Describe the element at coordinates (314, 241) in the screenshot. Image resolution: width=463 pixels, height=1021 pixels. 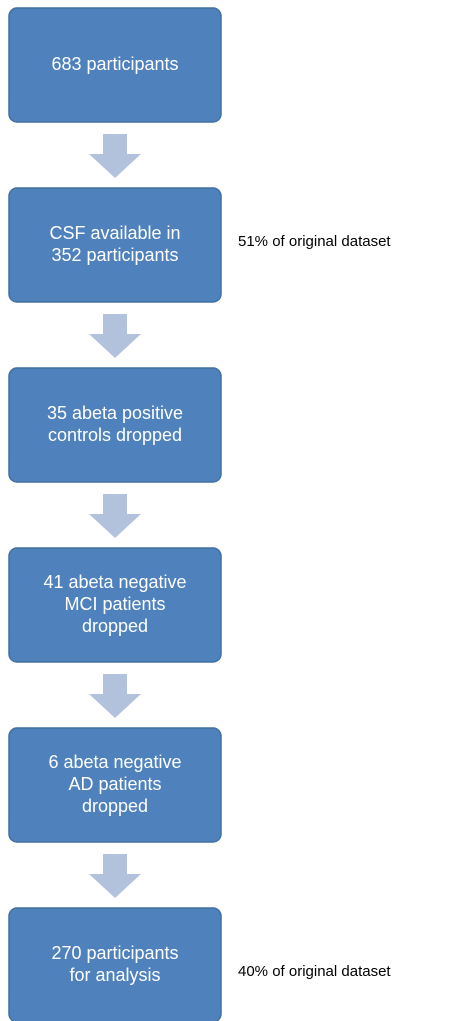
I see `side-note: 51% of original dataset` at that location.